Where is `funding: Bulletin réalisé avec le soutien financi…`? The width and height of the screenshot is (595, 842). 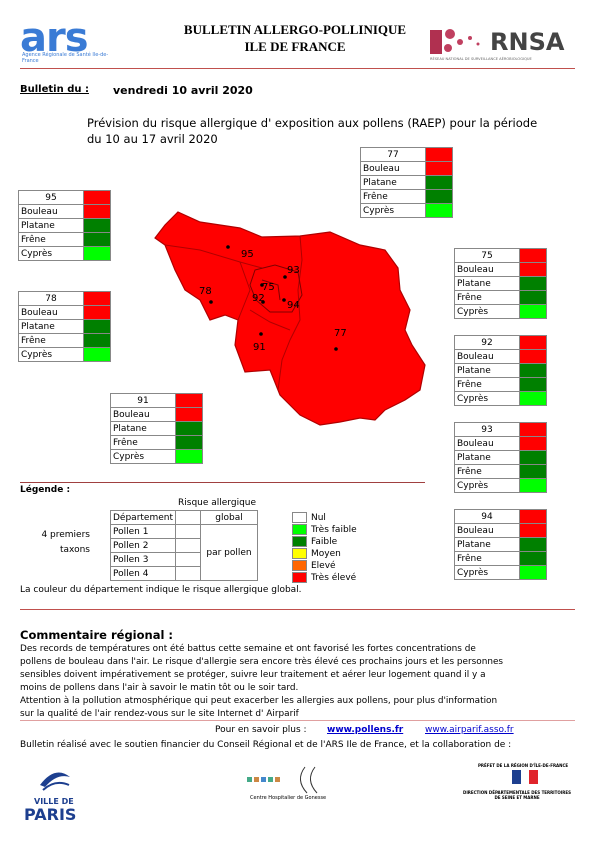
funding: Bulletin réalisé avec le soutien financi… is located at coordinates (266, 745).